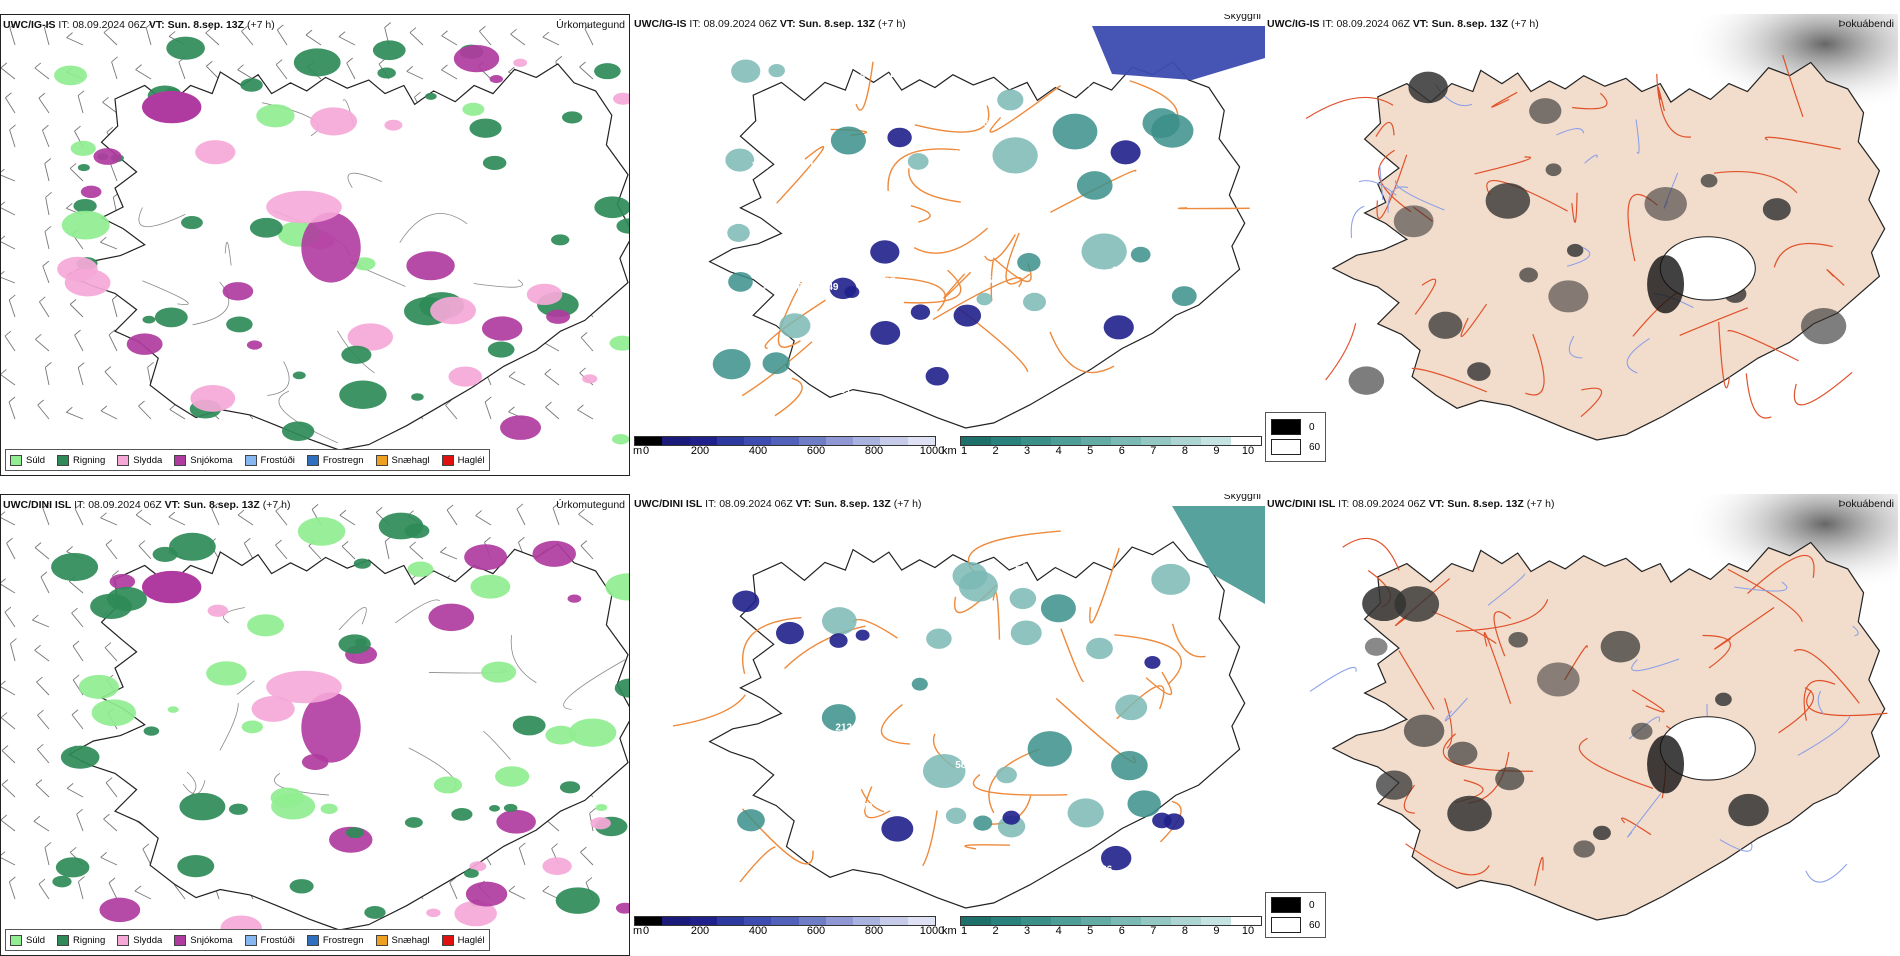 The width and height of the screenshot is (1900, 956). I want to click on cloud-base-label: 635, so click(984, 281).